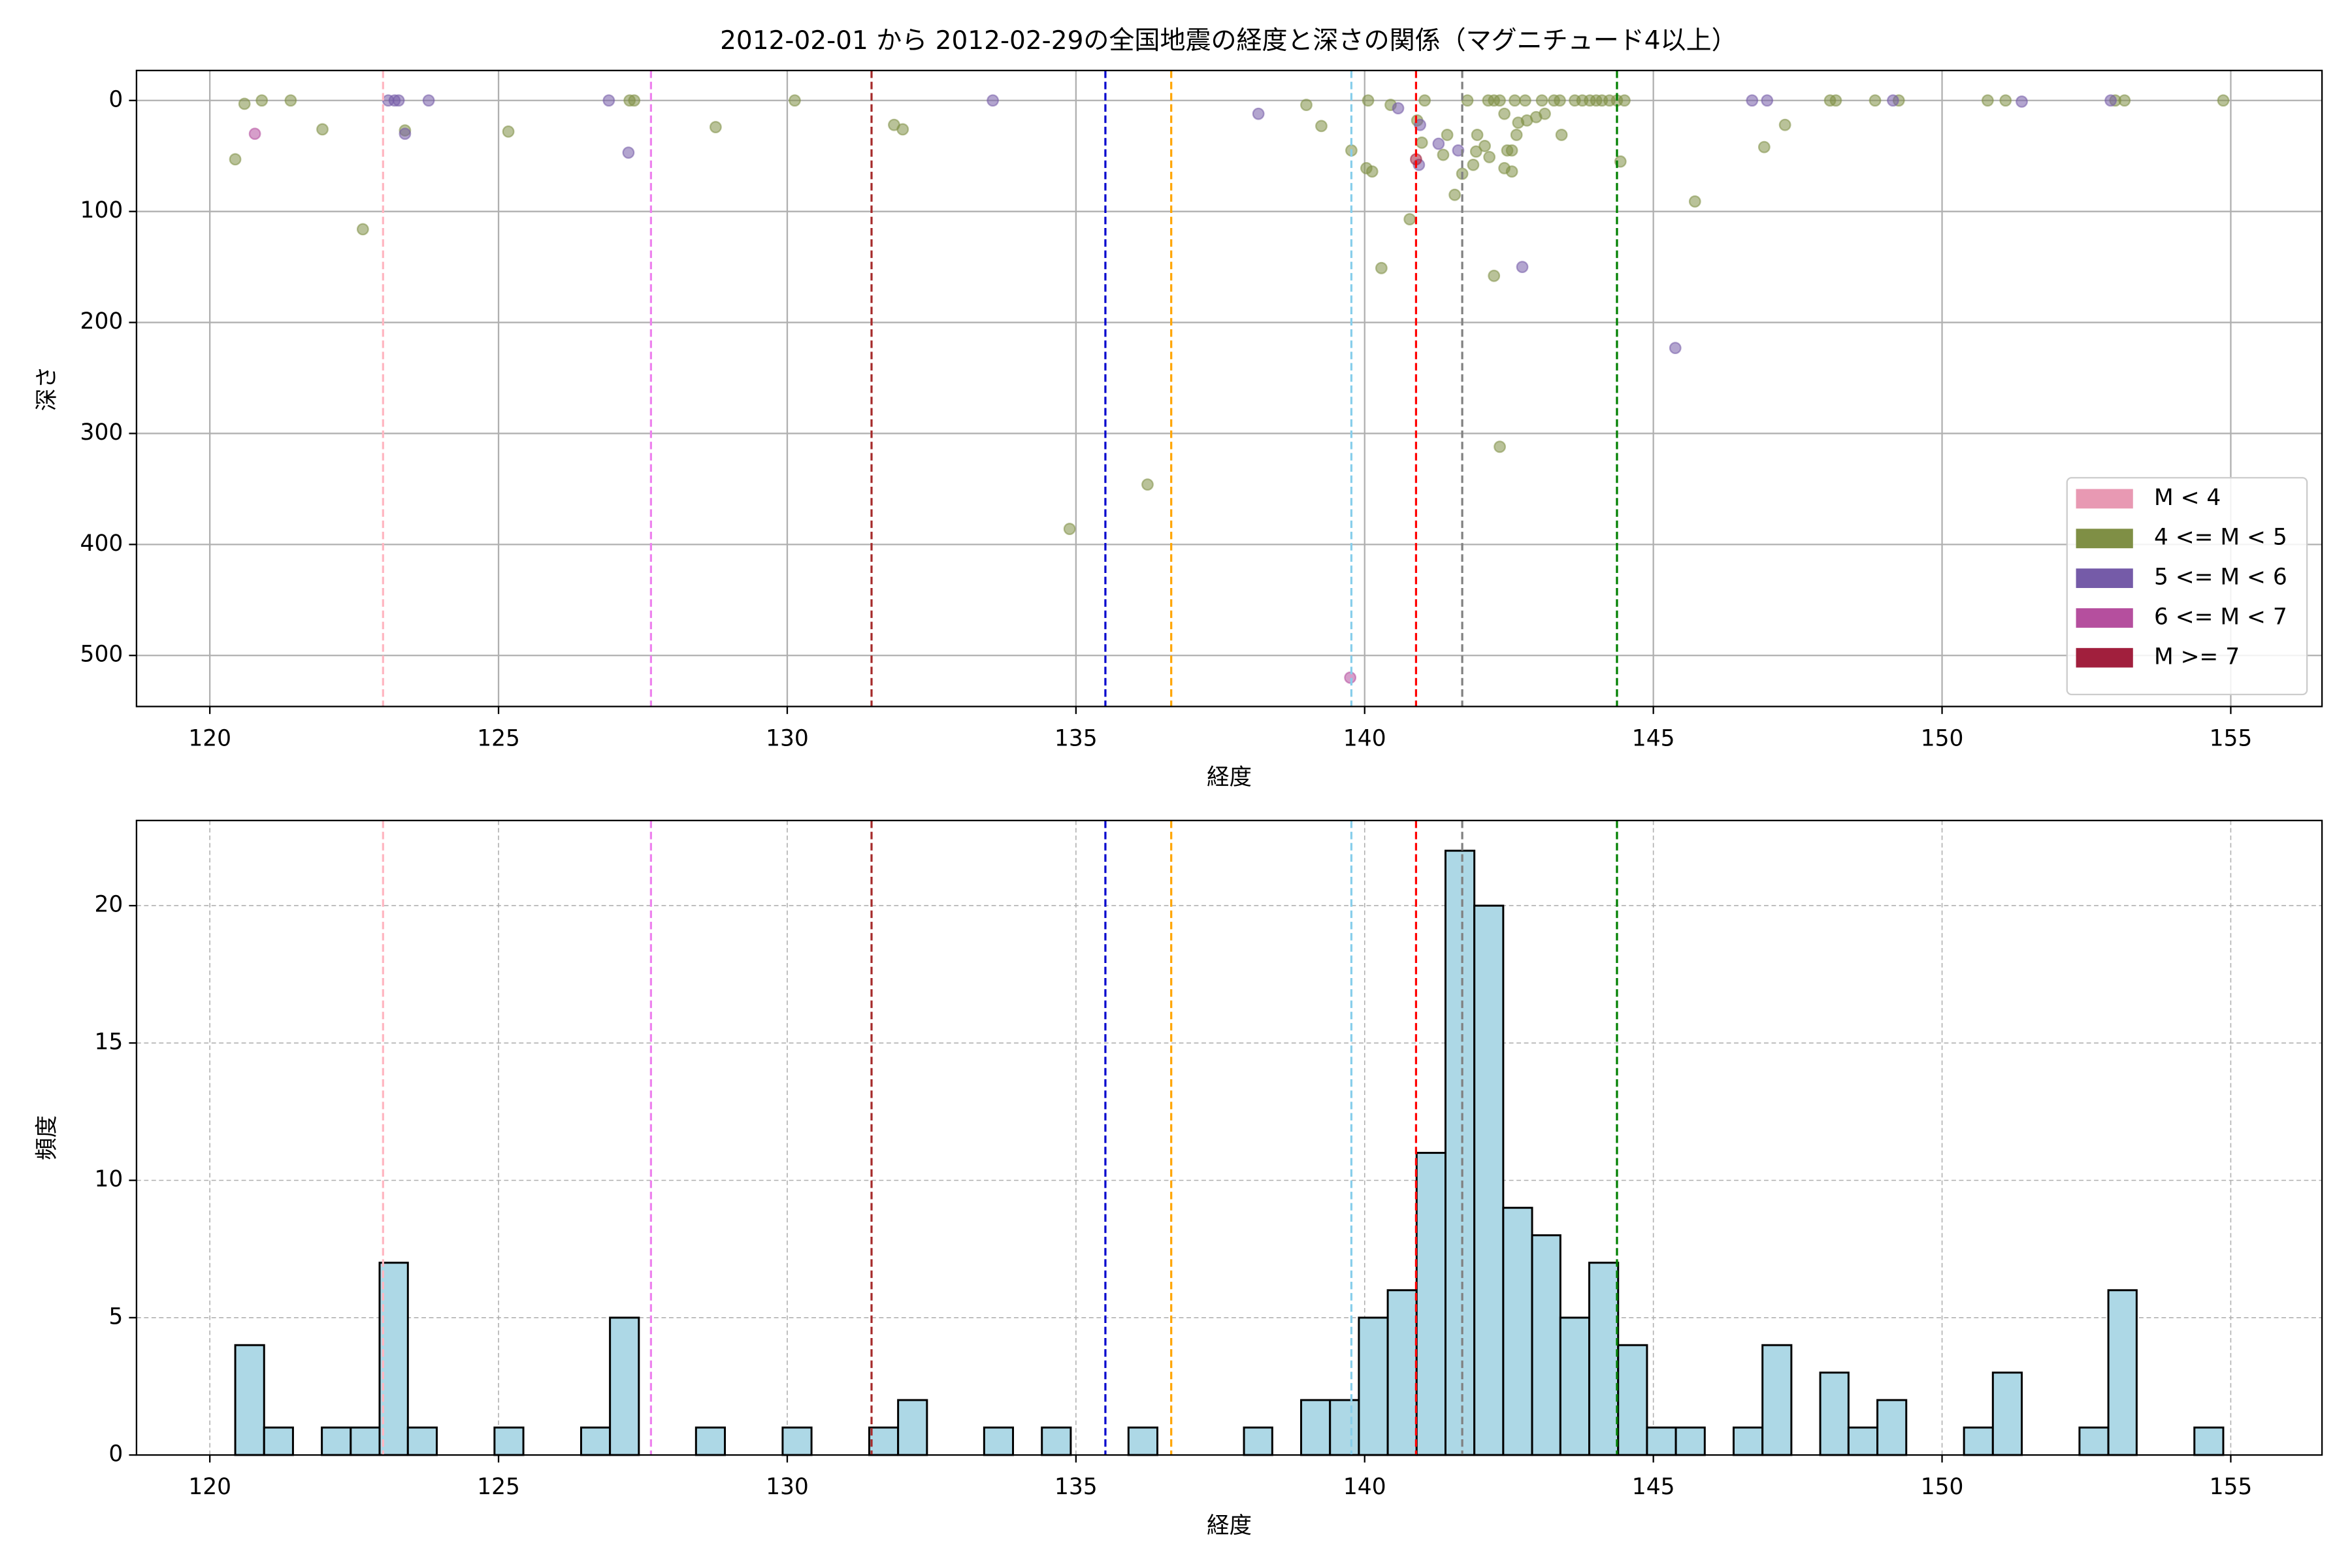 This screenshot has width=2352, height=1568. Describe the element at coordinates (101, 210) in the screenshot. I see `y-tick-label: 100` at that location.